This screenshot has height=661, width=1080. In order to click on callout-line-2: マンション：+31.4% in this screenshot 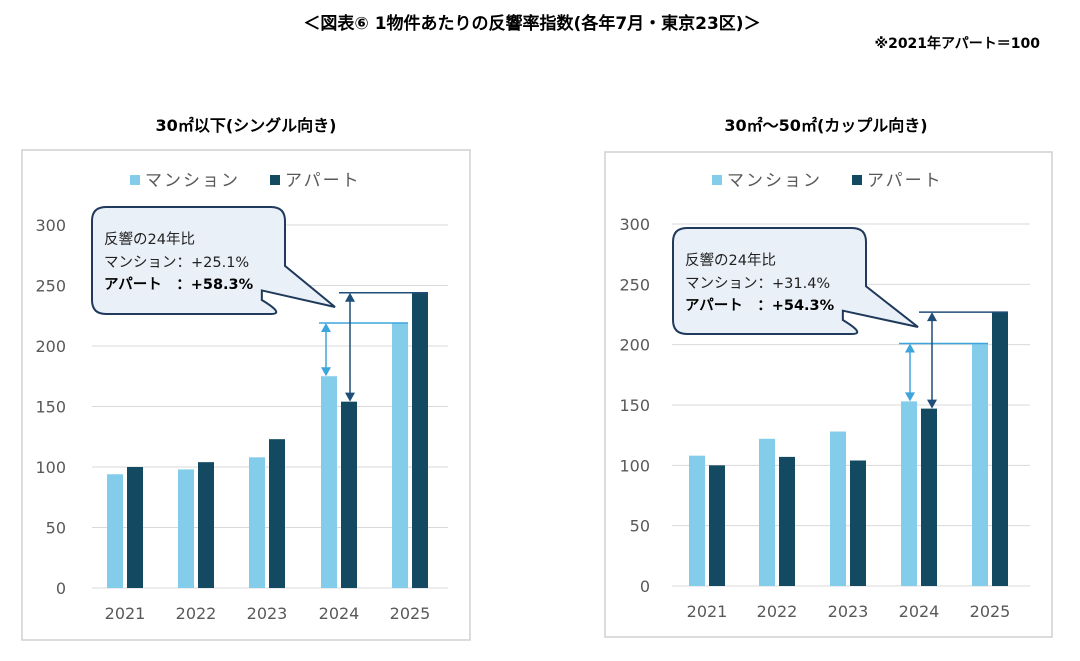, I will do `click(757, 284)`.